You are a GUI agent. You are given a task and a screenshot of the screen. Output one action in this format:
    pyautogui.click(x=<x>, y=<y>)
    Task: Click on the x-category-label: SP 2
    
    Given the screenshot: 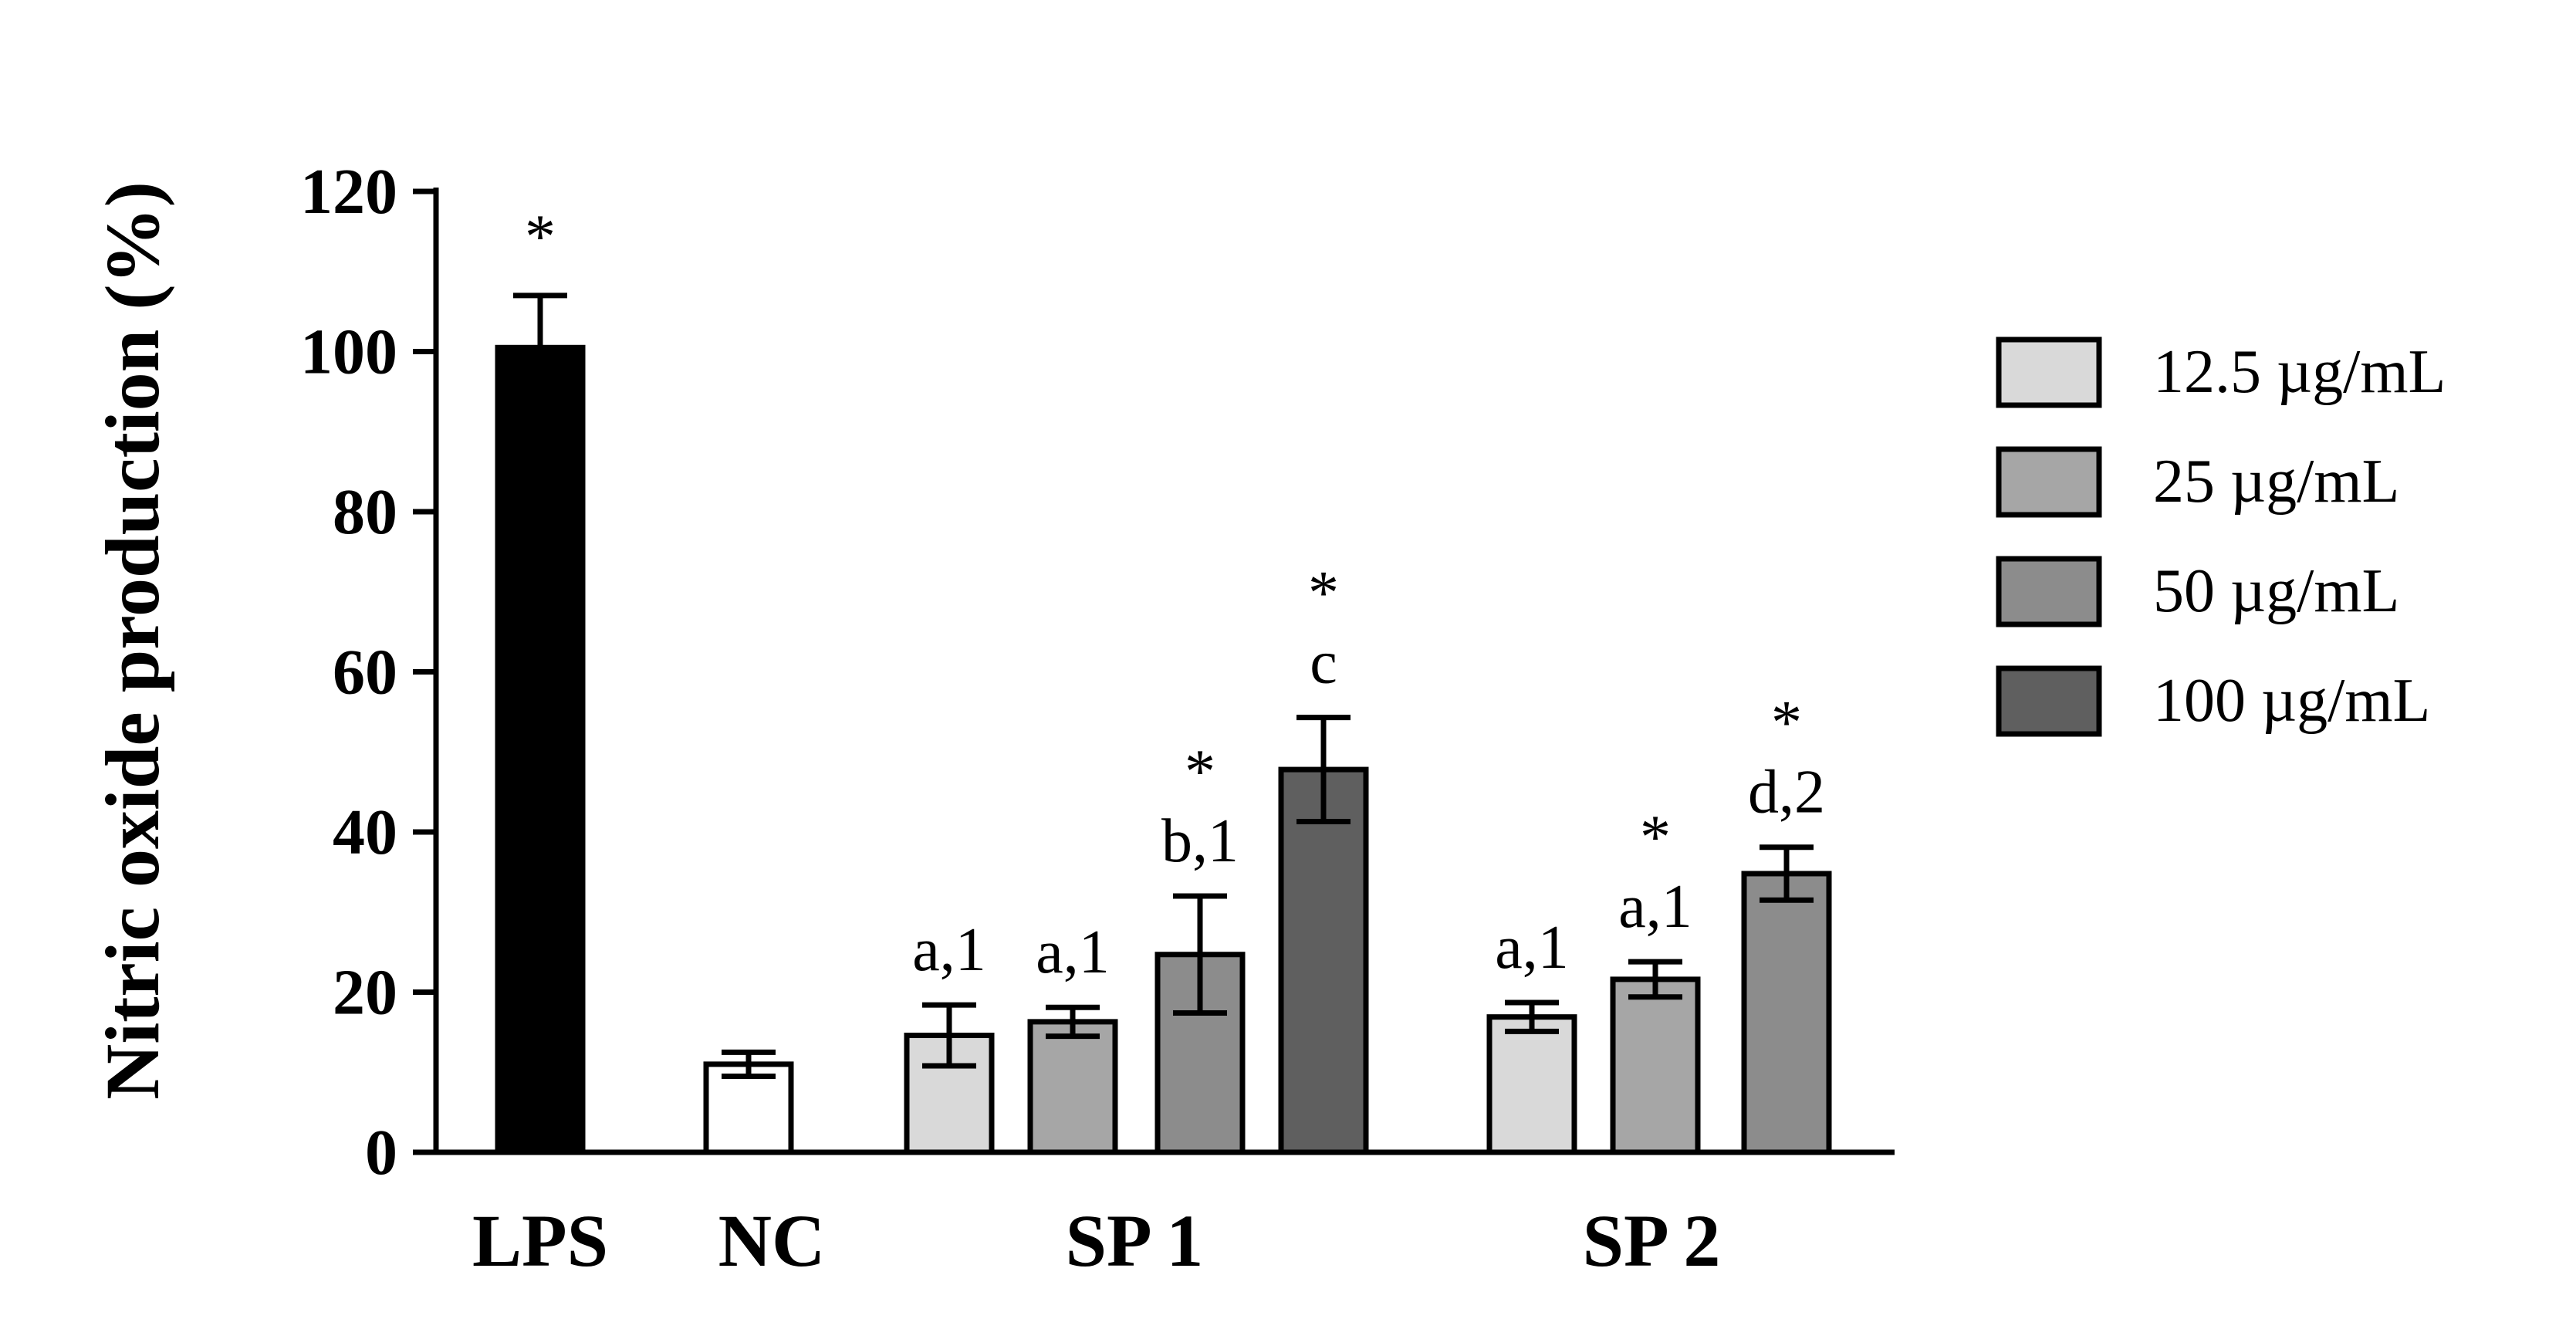 What is the action you would take?
    pyautogui.click(x=1652, y=1241)
    